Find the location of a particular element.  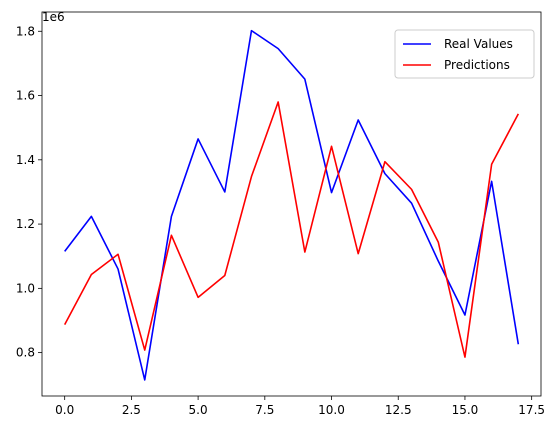

y-axis-offset-label: 1e6 is located at coordinates (53, 17).